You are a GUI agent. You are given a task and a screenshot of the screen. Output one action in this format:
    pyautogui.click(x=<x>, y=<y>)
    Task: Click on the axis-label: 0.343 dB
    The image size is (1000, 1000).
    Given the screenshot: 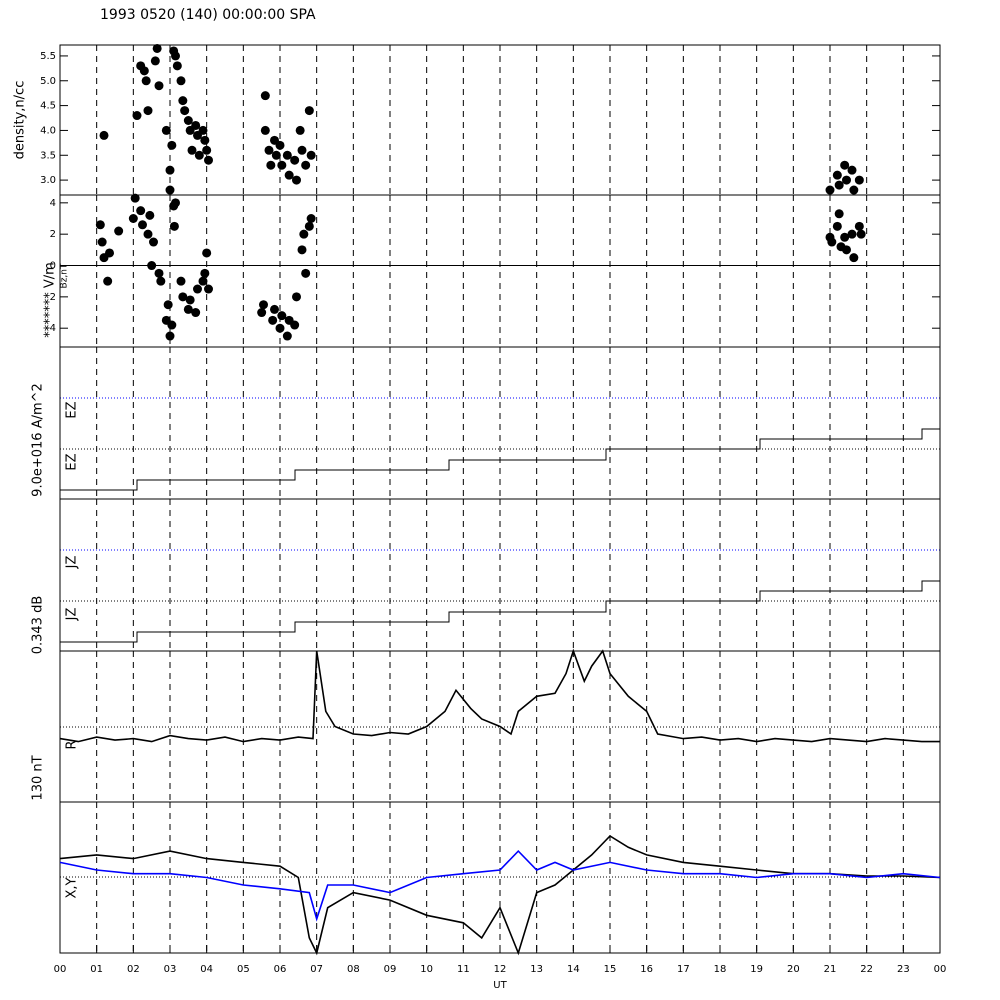 What is the action you would take?
    pyautogui.click(x=38, y=625)
    